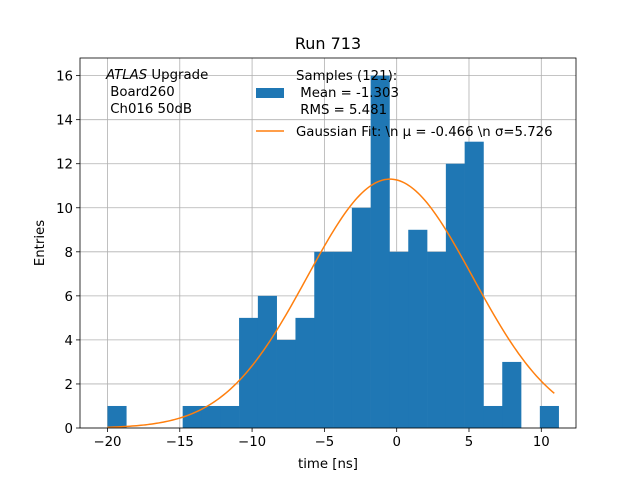  Describe the element at coordinates (341, 110) in the screenshot. I see `legend-label-samples-line-3: RMS = 5.481` at that location.